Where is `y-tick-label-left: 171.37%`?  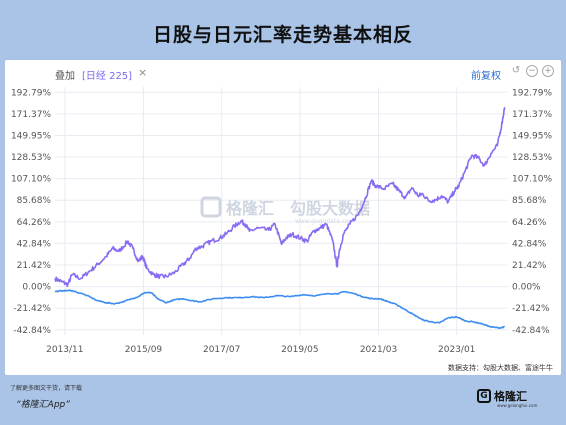
y-tick-label-left: 171.37% is located at coordinates (31, 115).